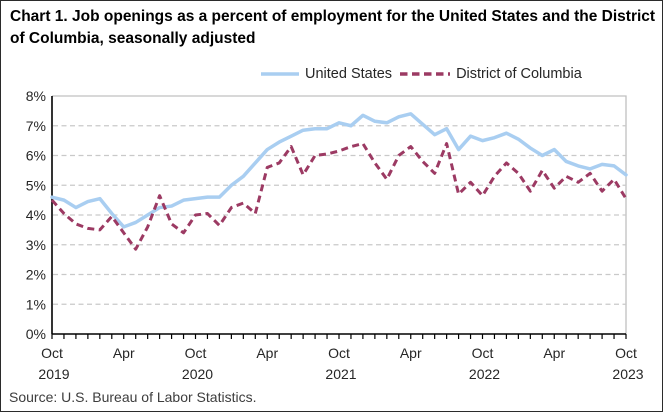  I want to click on x-tick-label-year: 2023, so click(627, 374).